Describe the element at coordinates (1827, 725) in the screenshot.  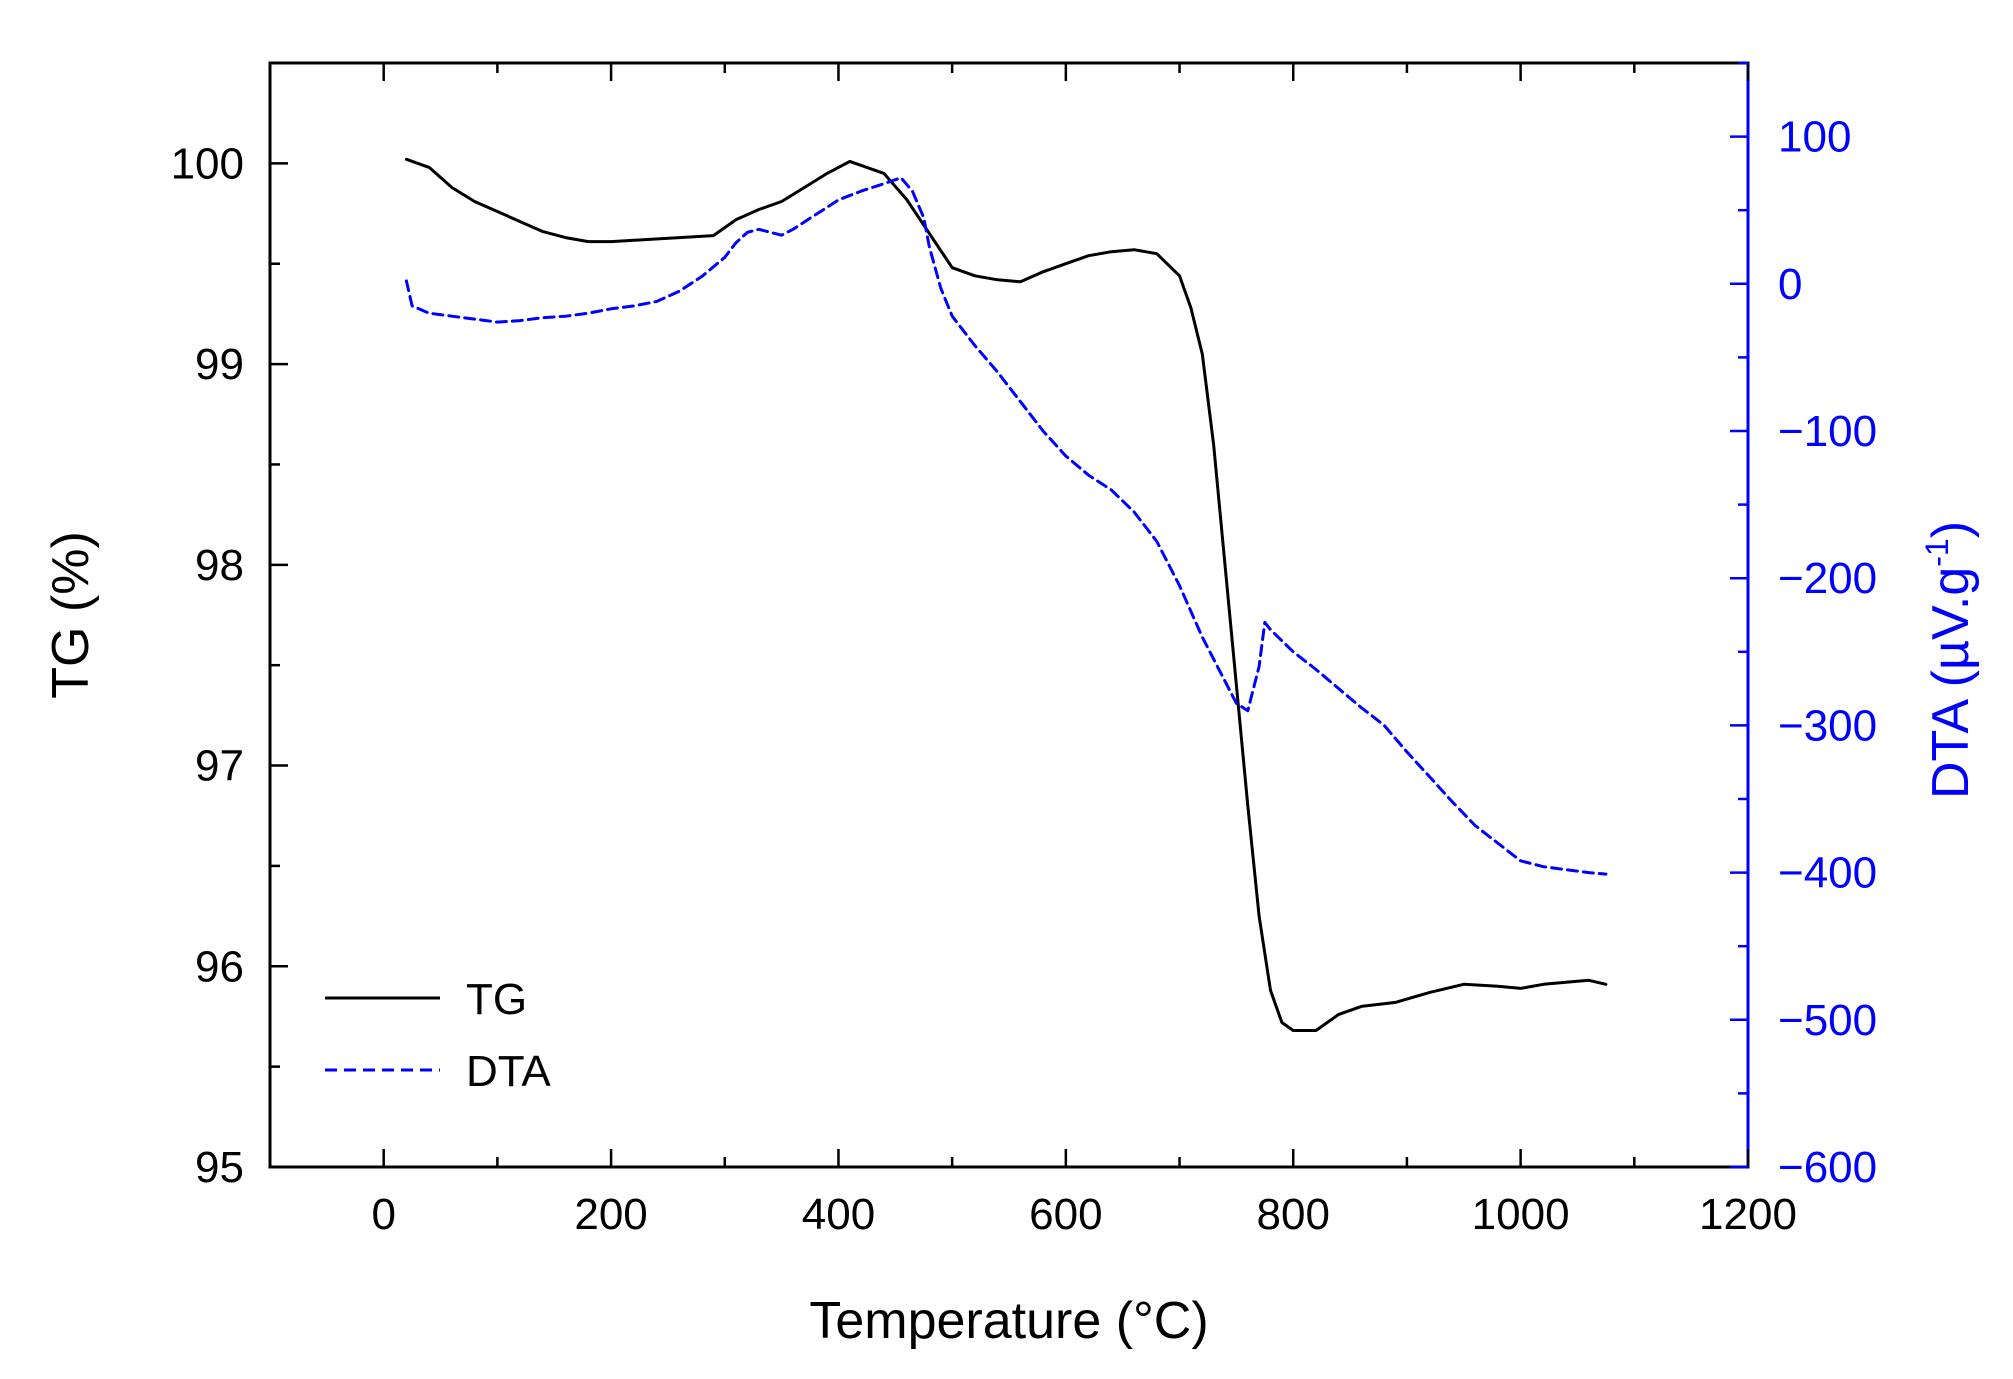
I see `y2-tick-label: −300` at that location.